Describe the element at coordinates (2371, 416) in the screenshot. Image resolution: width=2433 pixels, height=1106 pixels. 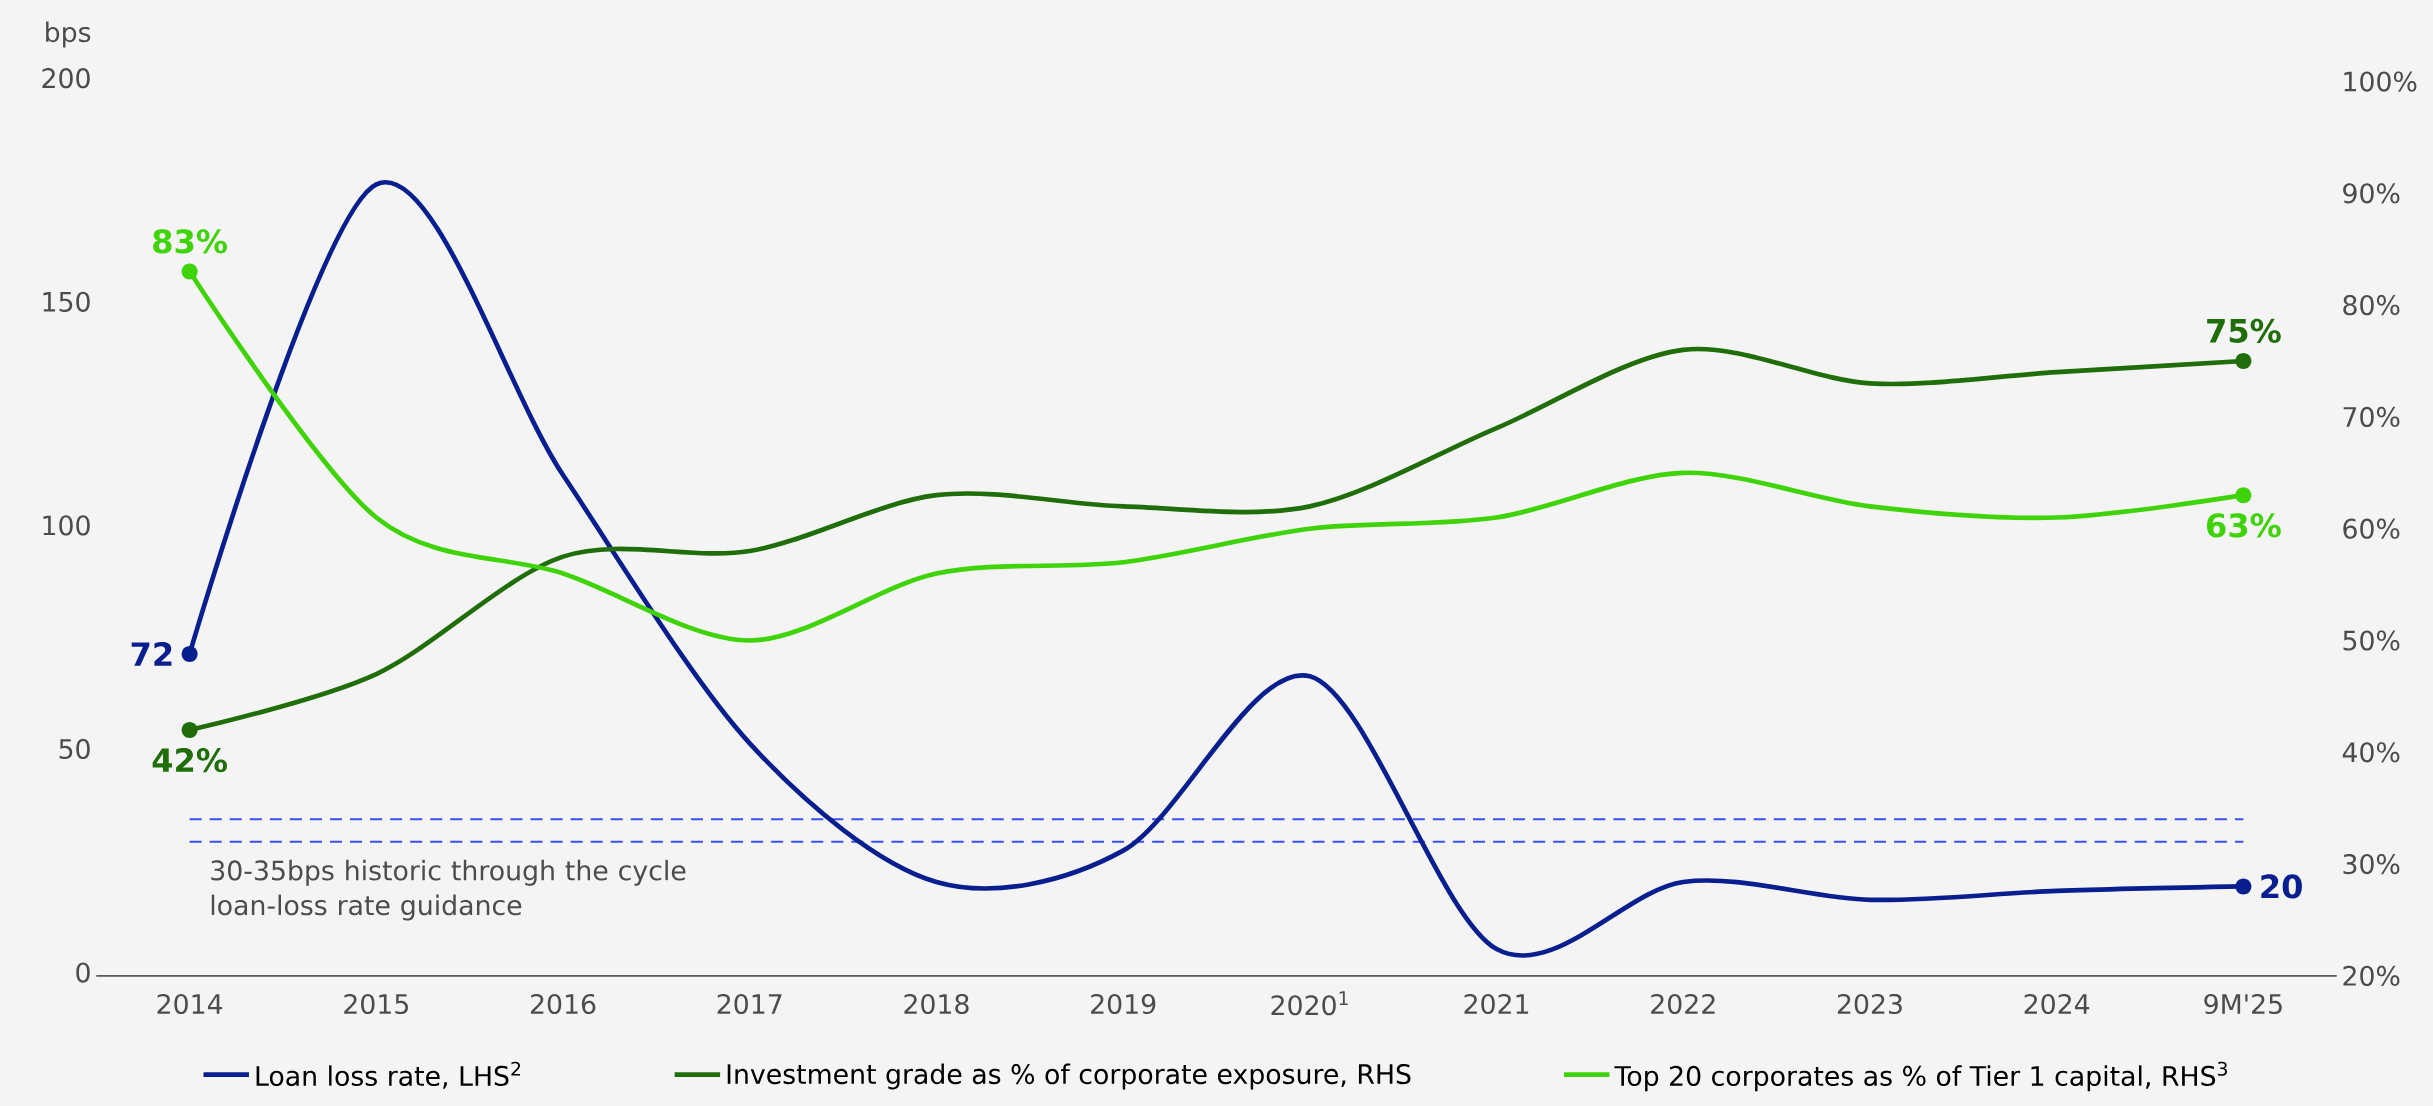
I see `y2-tick-label: 70%` at that location.